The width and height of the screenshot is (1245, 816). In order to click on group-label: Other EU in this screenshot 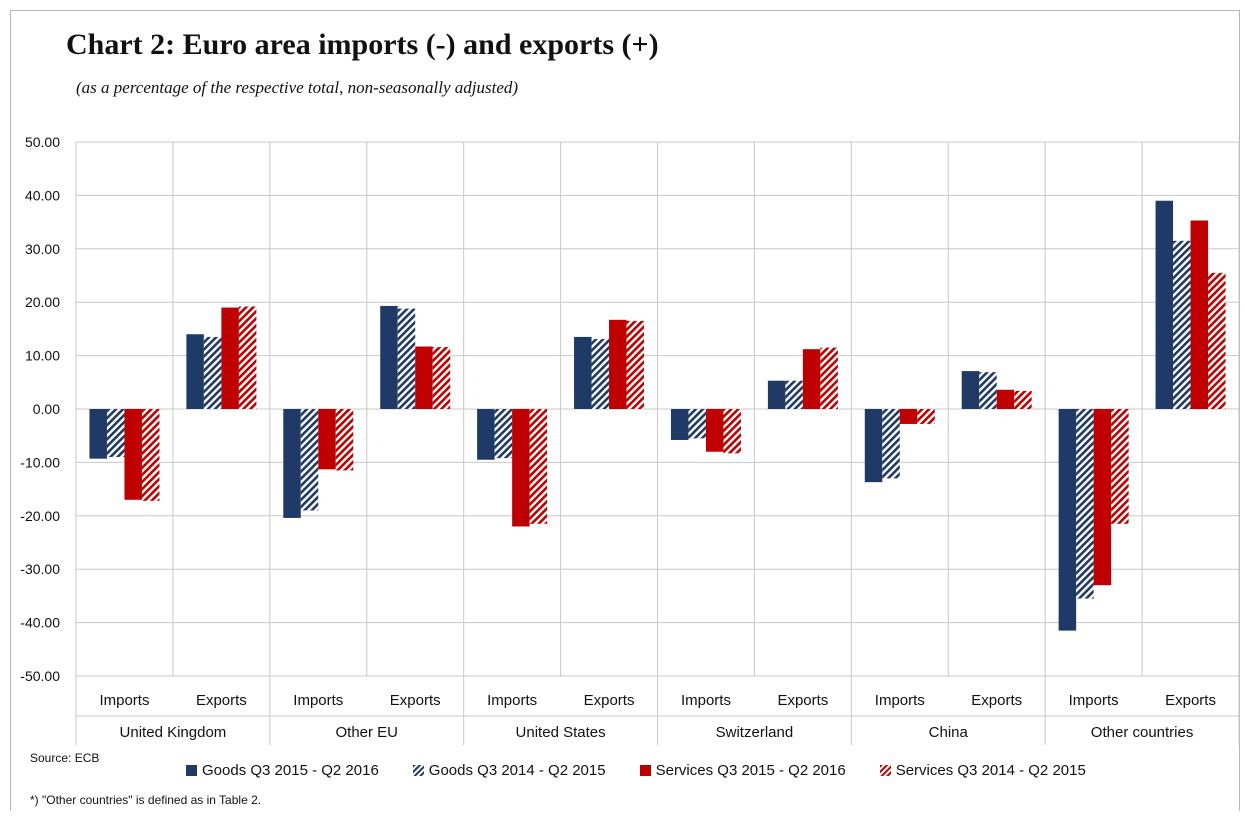, I will do `click(366, 732)`.